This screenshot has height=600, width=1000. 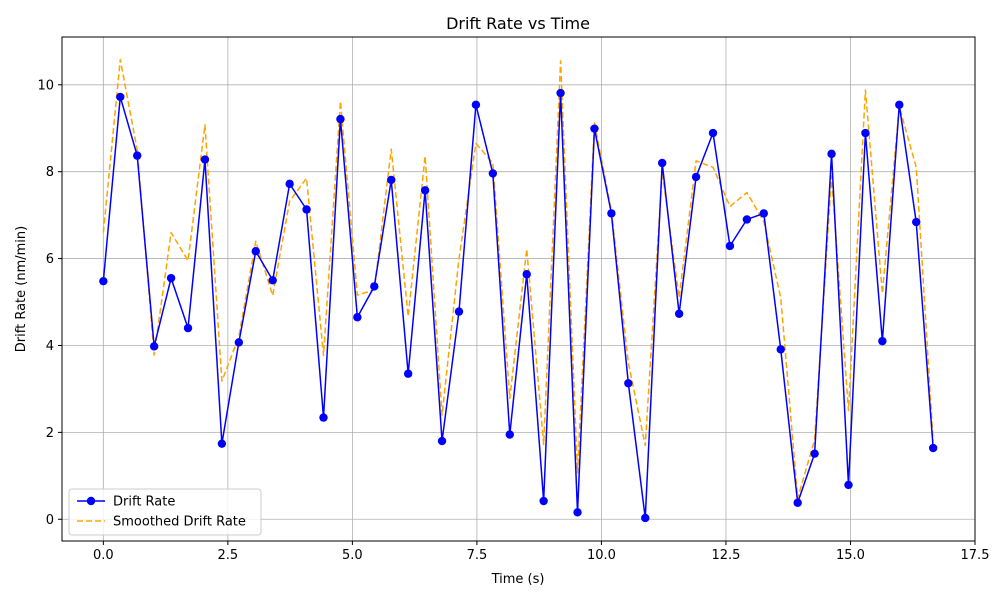 I want to click on x-tick-label: 12.5, so click(x=725, y=555).